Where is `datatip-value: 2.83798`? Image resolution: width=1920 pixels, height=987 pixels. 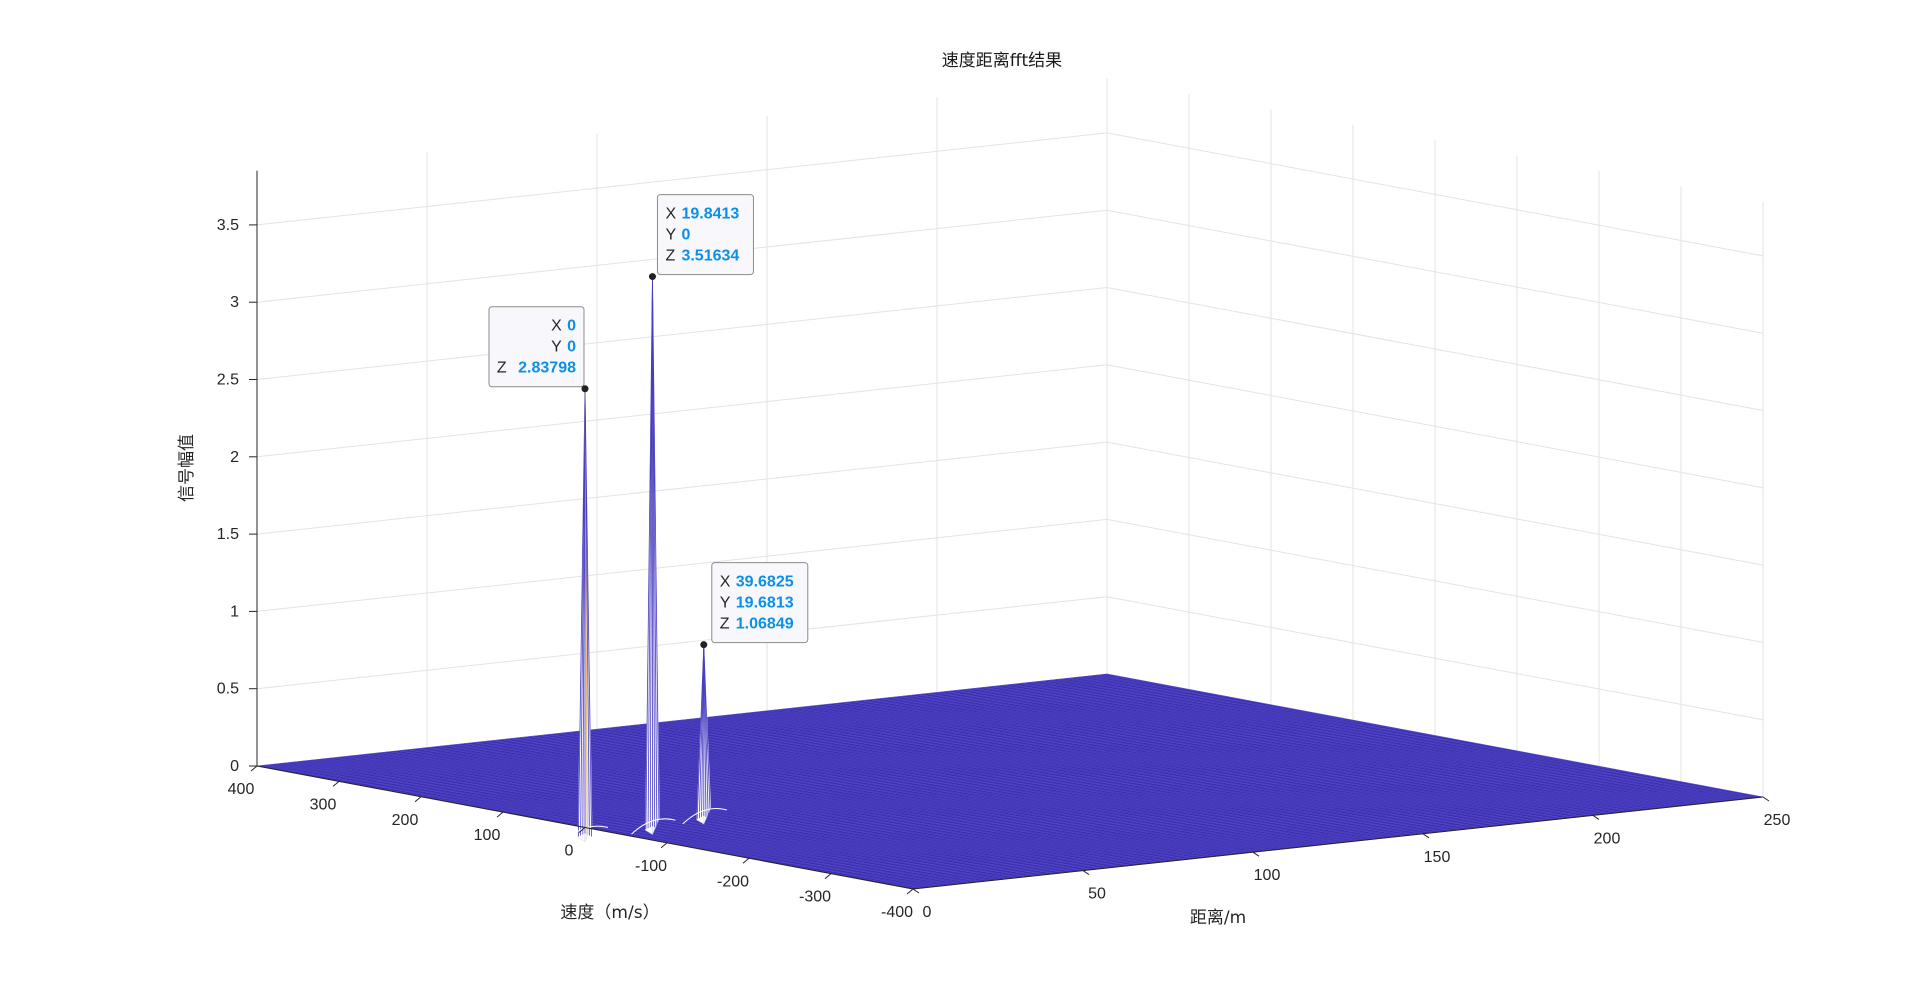 datatip-value: 2.83798 is located at coordinates (547, 368).